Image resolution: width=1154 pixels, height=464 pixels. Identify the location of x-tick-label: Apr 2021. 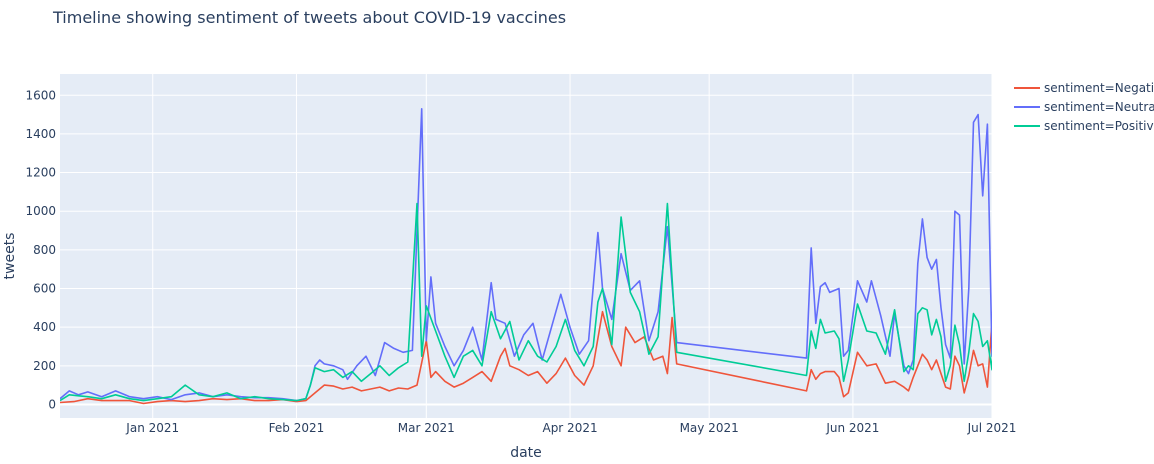
(569, 428).